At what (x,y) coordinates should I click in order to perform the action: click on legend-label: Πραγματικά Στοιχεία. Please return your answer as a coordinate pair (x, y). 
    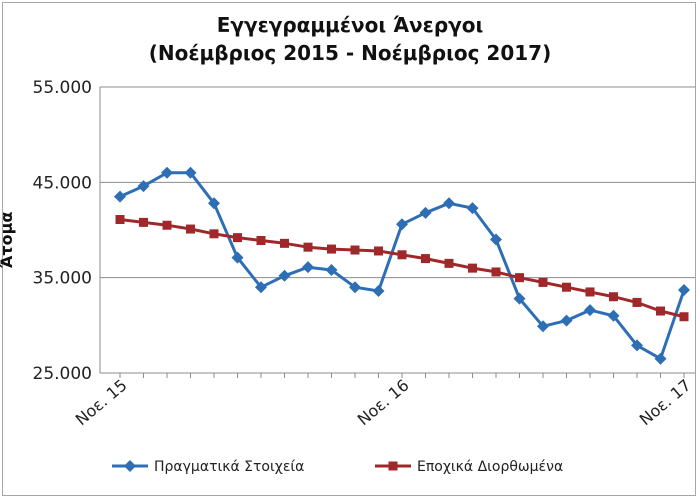
    Looking at the image, I should click on (229, 467).